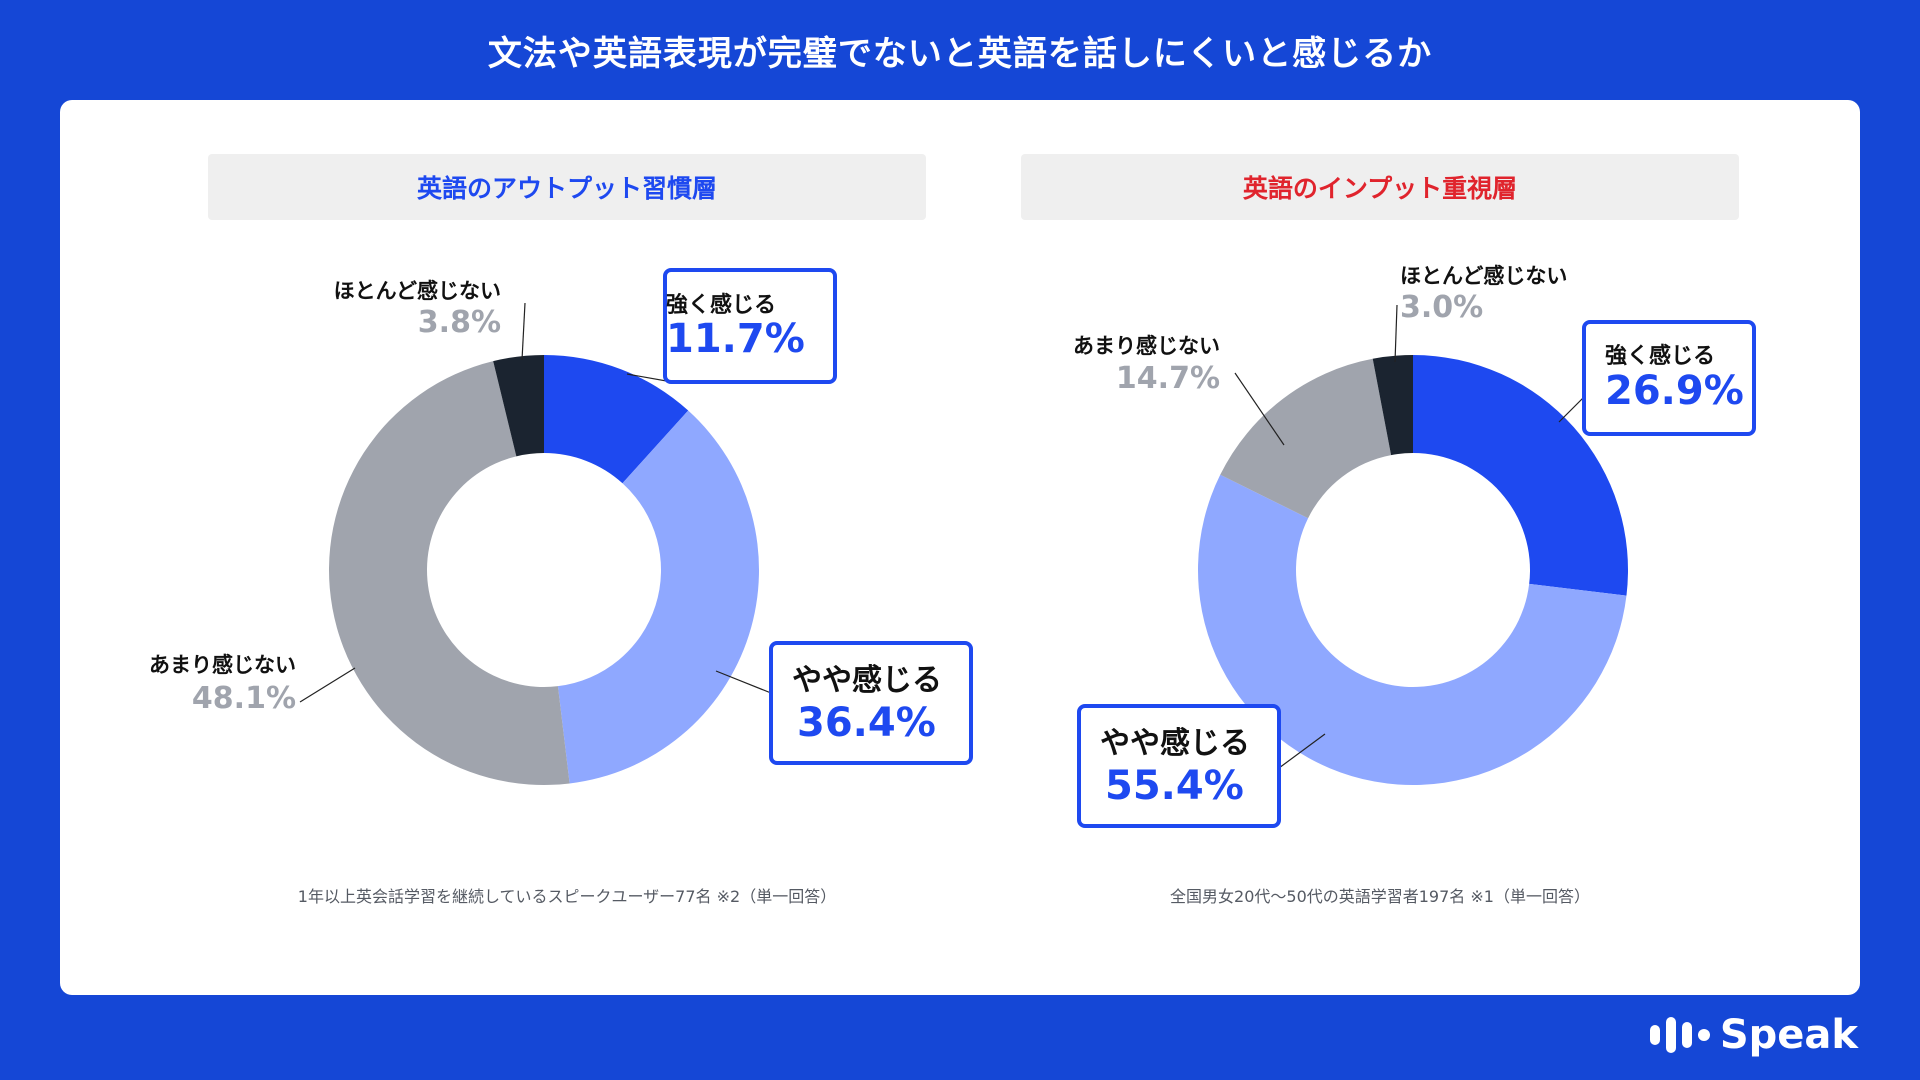 The height and width of the screenshot is (1080, 1920). Describe the element at coordinates (567, 187) in the screenshot. I see `left-chart-header: 英語のアウトプット習慣層` at that location.